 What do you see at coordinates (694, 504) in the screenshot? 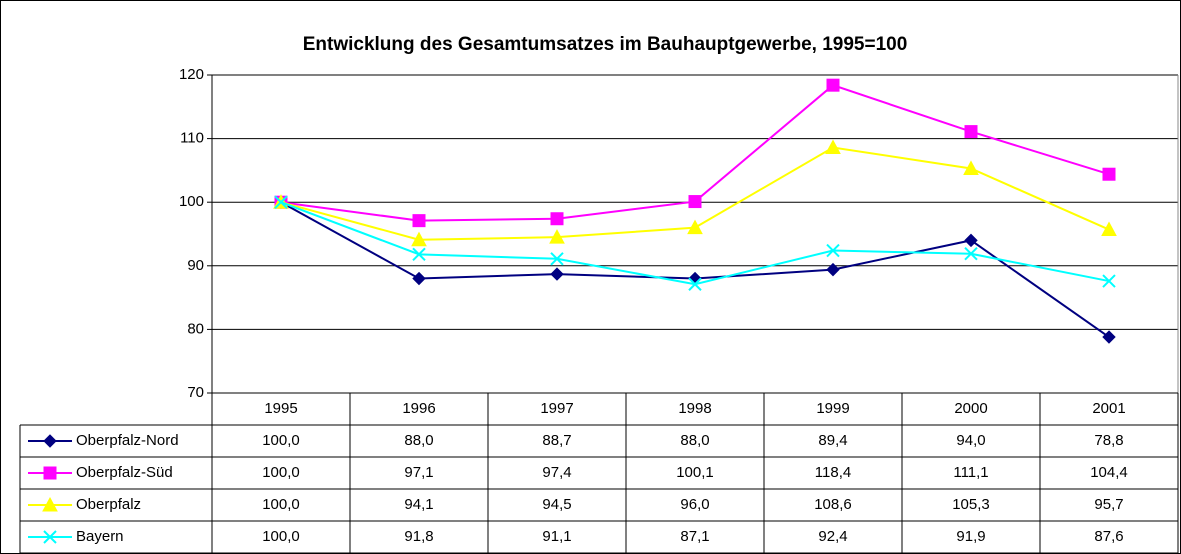
I see `table-value: 96,0` at bounding box center [694, 504].